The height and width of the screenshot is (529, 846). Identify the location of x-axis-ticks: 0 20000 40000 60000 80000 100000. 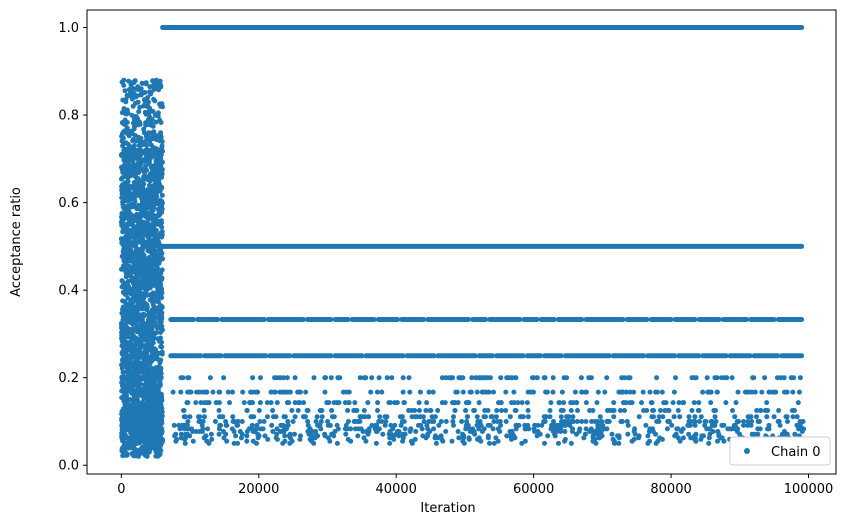
(475, 485).